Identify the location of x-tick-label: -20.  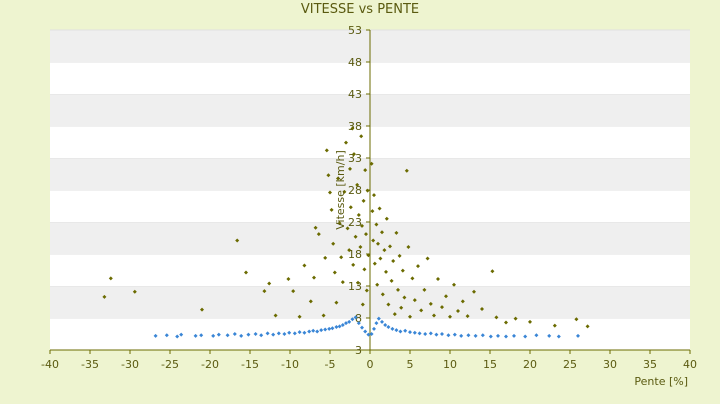
(210, 364).